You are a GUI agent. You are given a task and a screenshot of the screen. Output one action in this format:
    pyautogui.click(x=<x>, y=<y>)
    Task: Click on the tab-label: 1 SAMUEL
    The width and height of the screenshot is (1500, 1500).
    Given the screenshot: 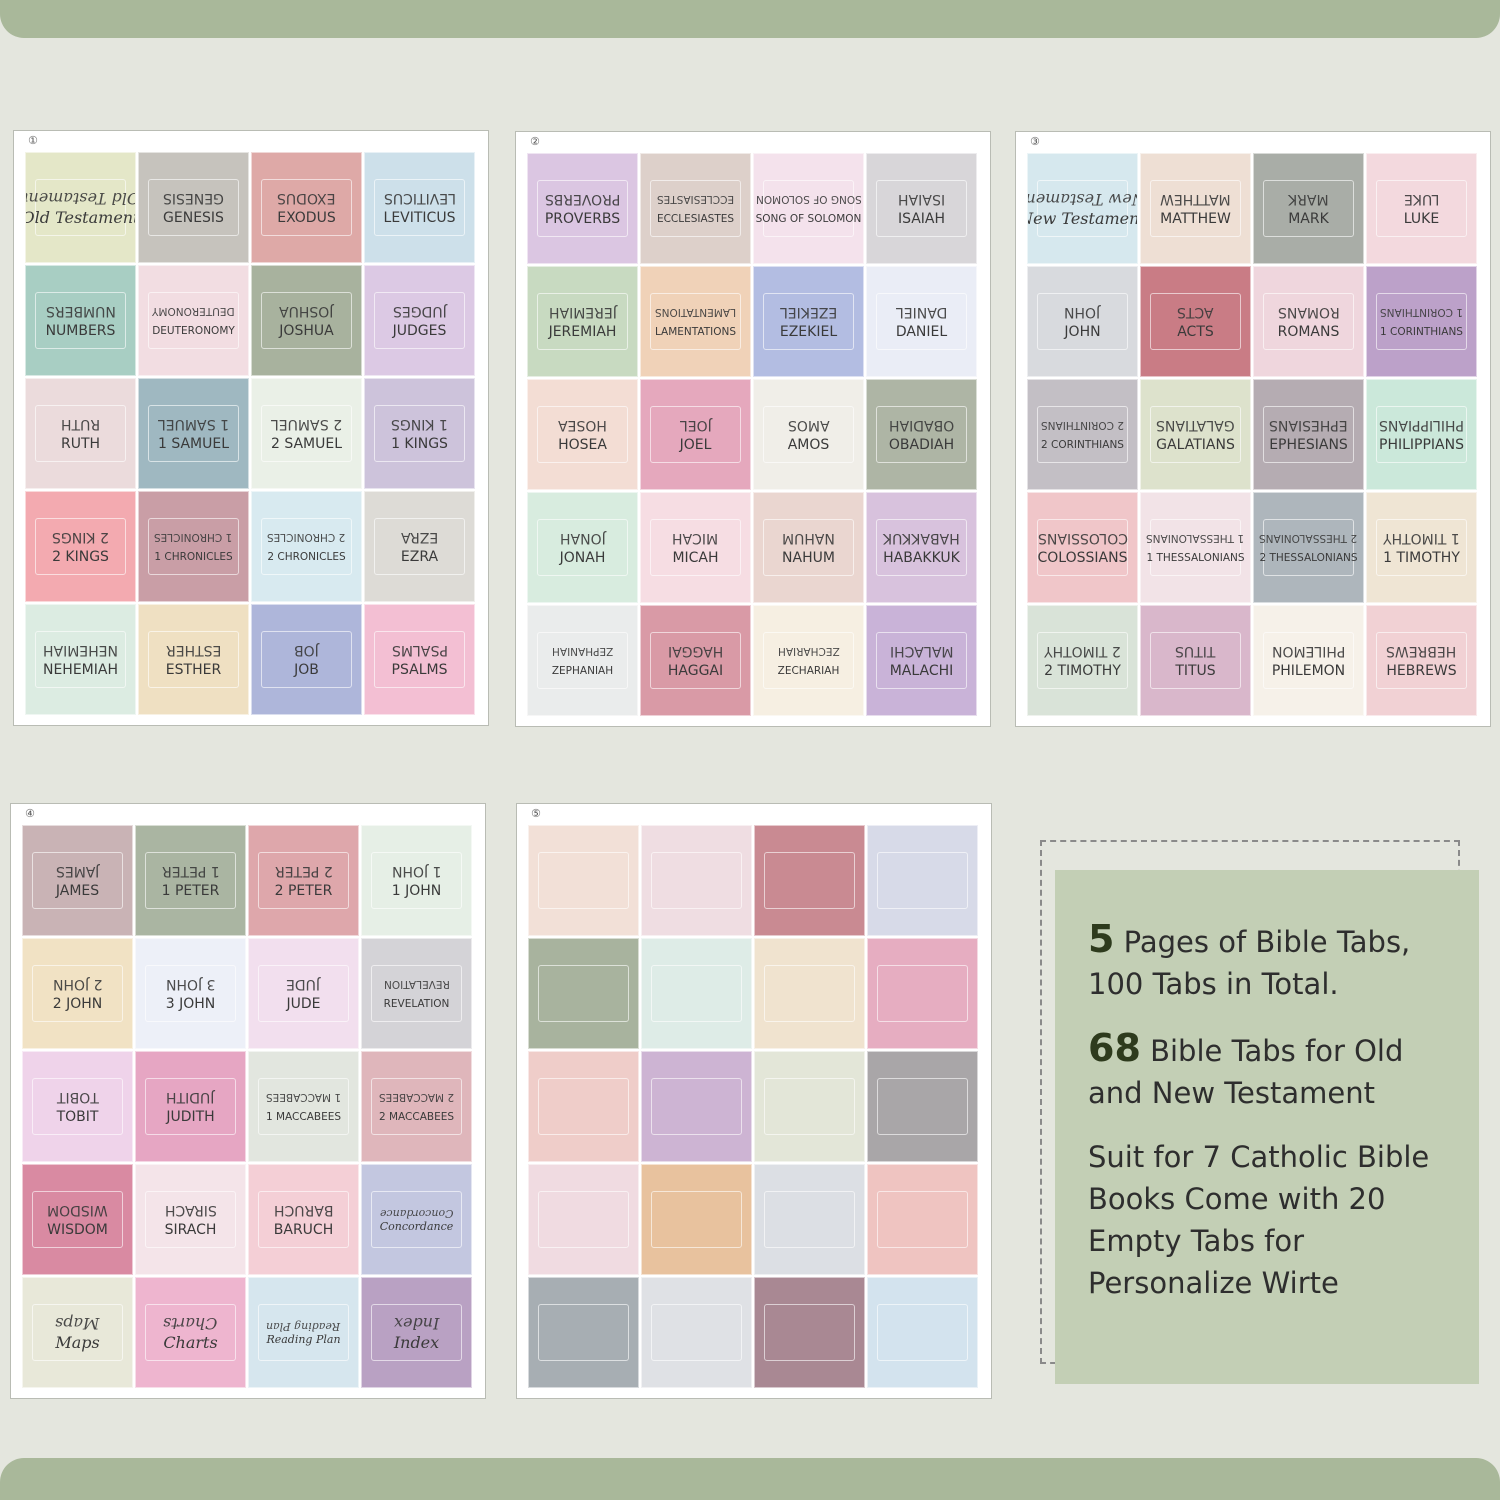 What is the action you would take?
    pyautogui.click(x=193, y=443)
    